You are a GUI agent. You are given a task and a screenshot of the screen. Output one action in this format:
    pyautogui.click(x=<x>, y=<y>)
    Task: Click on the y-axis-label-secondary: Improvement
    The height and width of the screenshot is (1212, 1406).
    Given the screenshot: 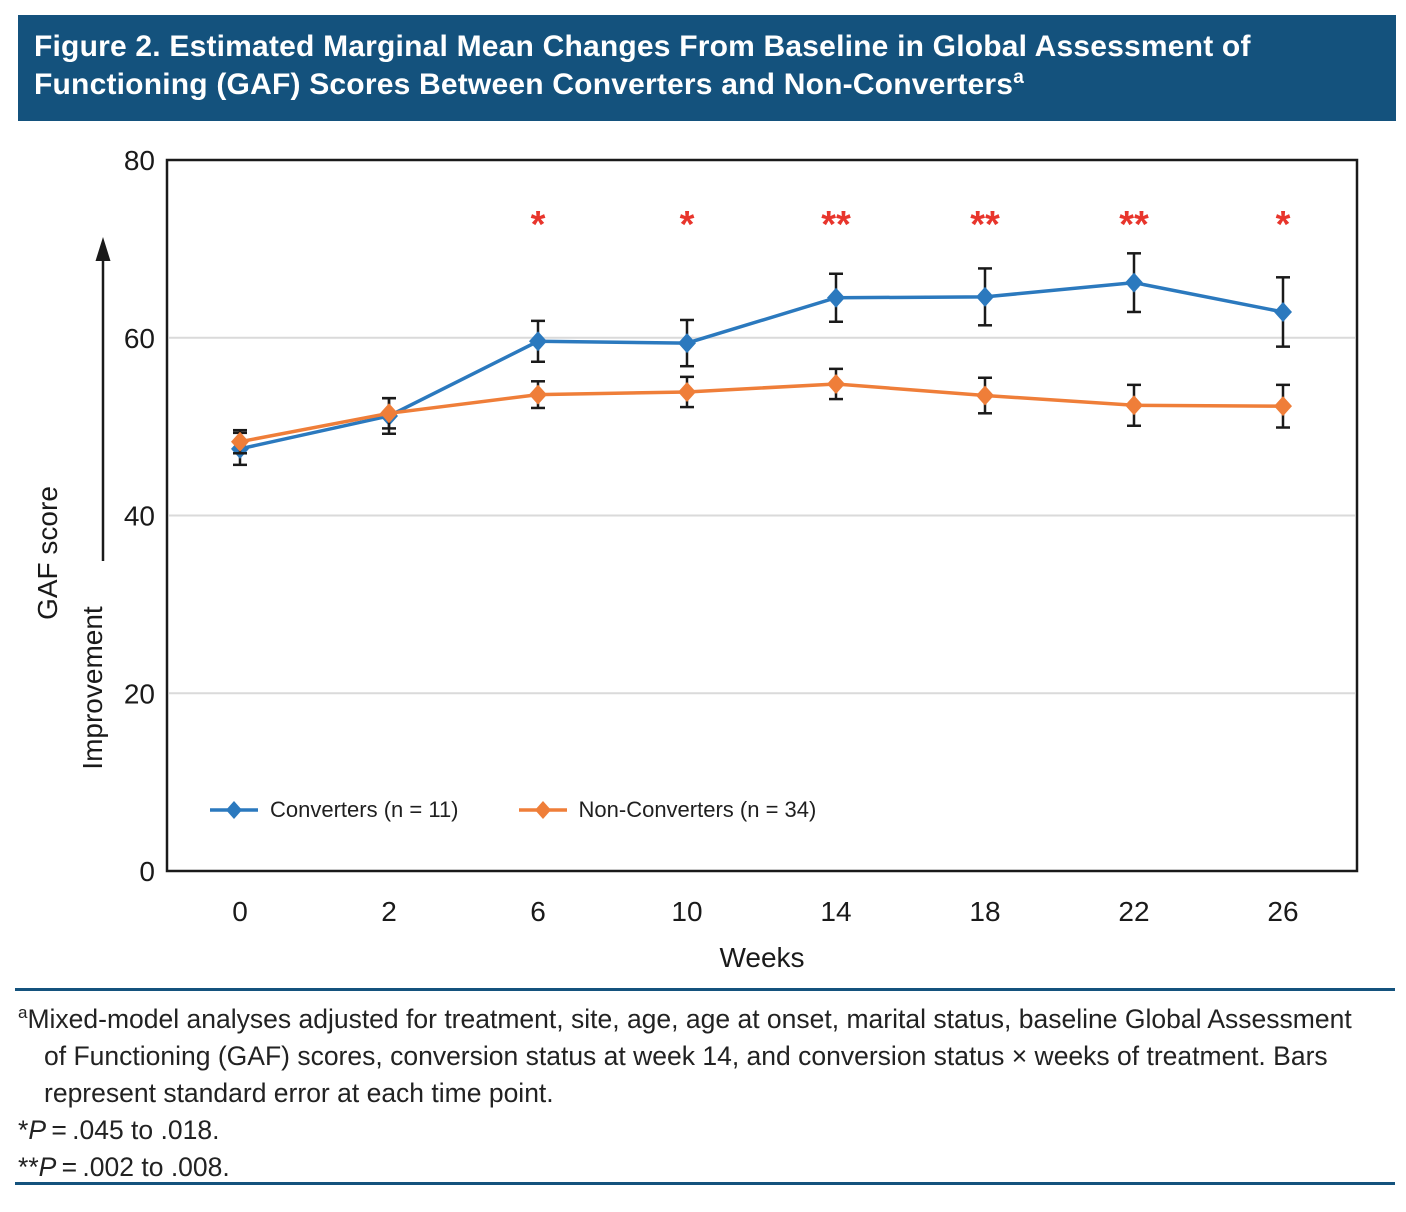 What is the action you would take?
    pyautogui.click(x=92, y=688)
    